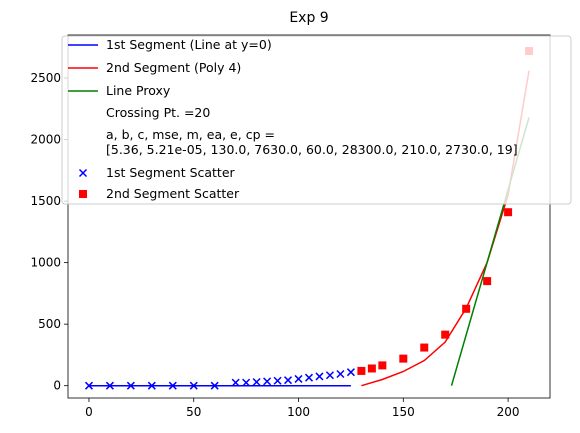 The image size is (580, 433). What do you see at coordinates (45, 140) in the screenshot?
I see `y-tick-label: 2000` at bounding box center [45, 140].